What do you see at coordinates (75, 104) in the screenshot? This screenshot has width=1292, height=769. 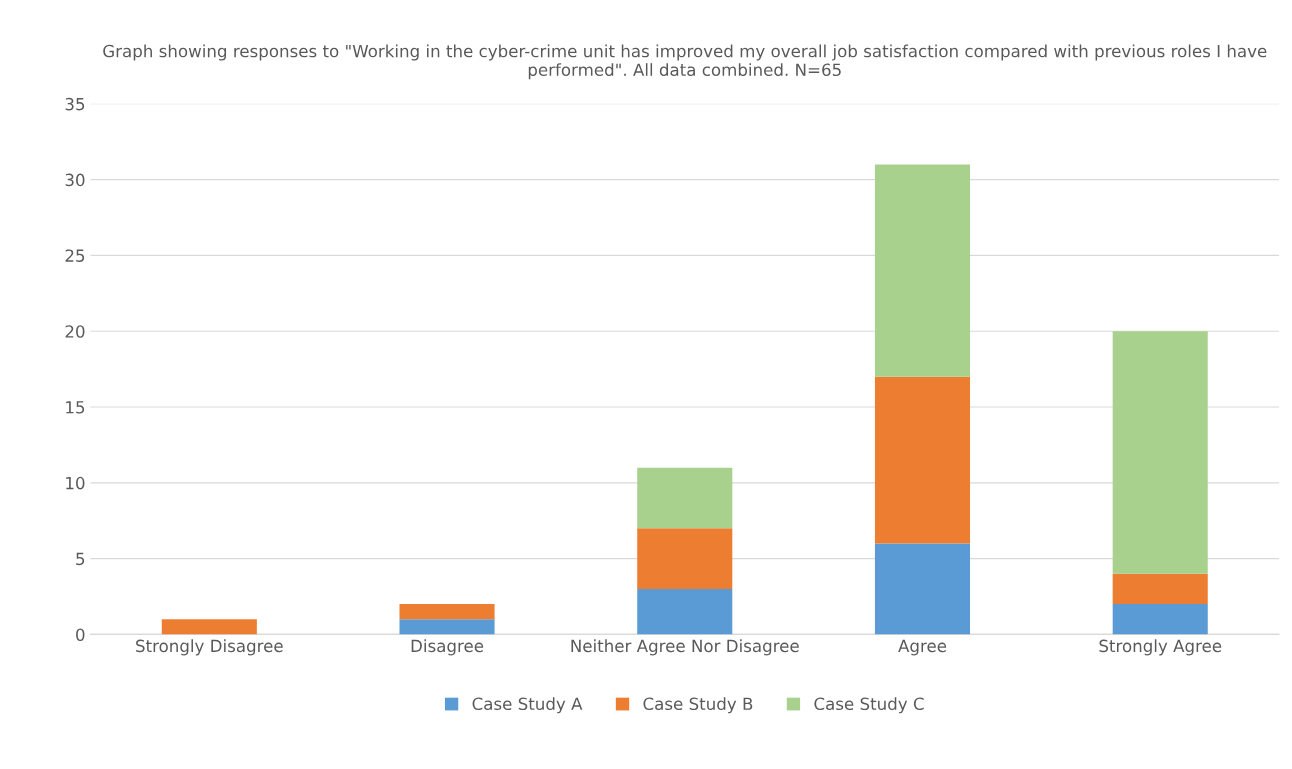 I see `y-tick-label: 35` at bounding box center [75, 104].